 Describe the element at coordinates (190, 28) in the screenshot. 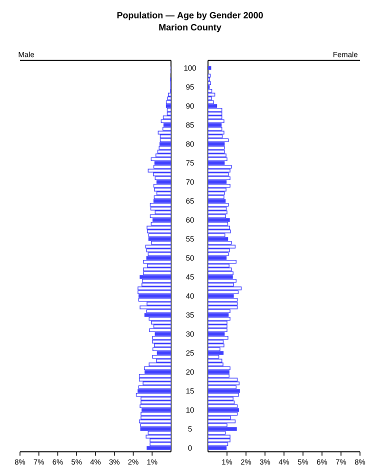

I see `text: Marion County` at that location.